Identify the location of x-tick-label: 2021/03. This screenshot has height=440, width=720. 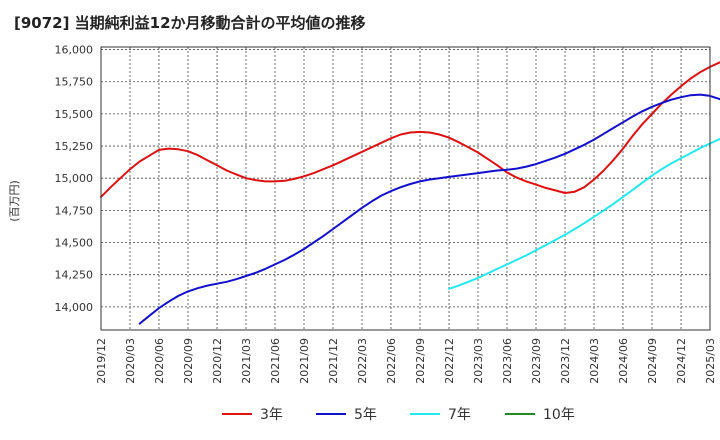
(246, 361).